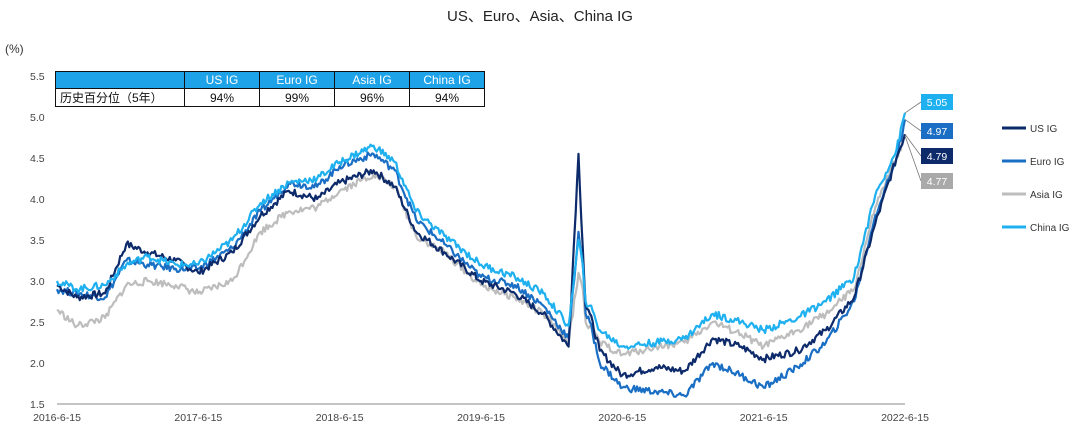 Image resolution: width=1080 pixels, height=433 pixels. I want to click on table-header-cell: China IG, so click(447, 80).